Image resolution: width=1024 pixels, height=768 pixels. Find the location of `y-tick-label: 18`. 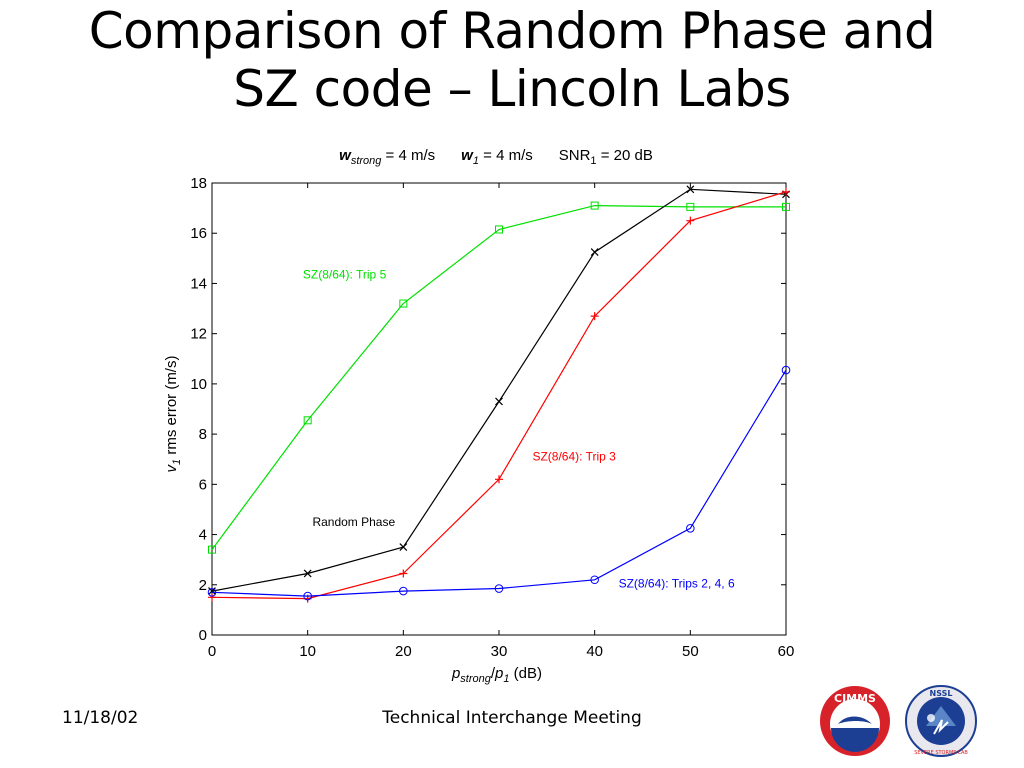

y-tick-label: 18 is located at coordinates (198, 183).